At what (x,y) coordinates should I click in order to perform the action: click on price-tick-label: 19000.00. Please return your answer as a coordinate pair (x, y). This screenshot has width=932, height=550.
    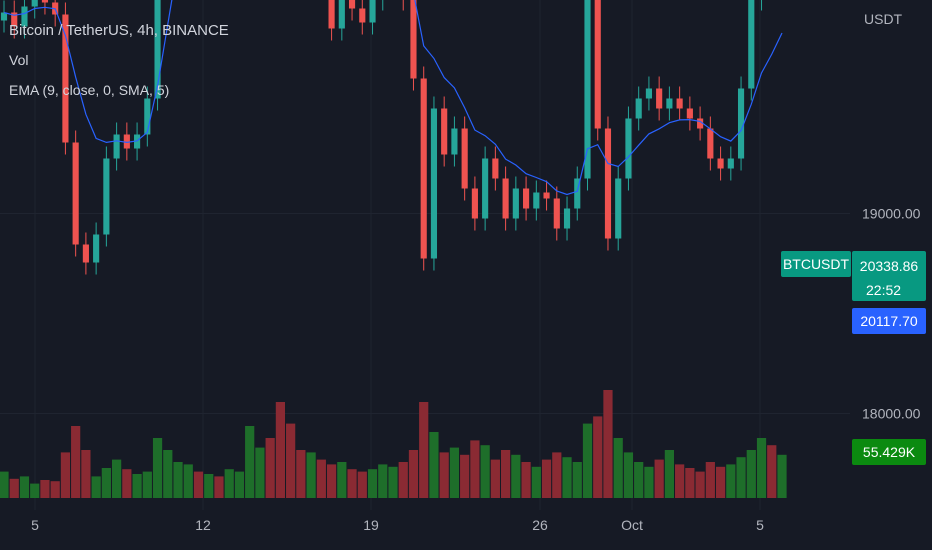
    Looking at the image, I should click on (891, 214).